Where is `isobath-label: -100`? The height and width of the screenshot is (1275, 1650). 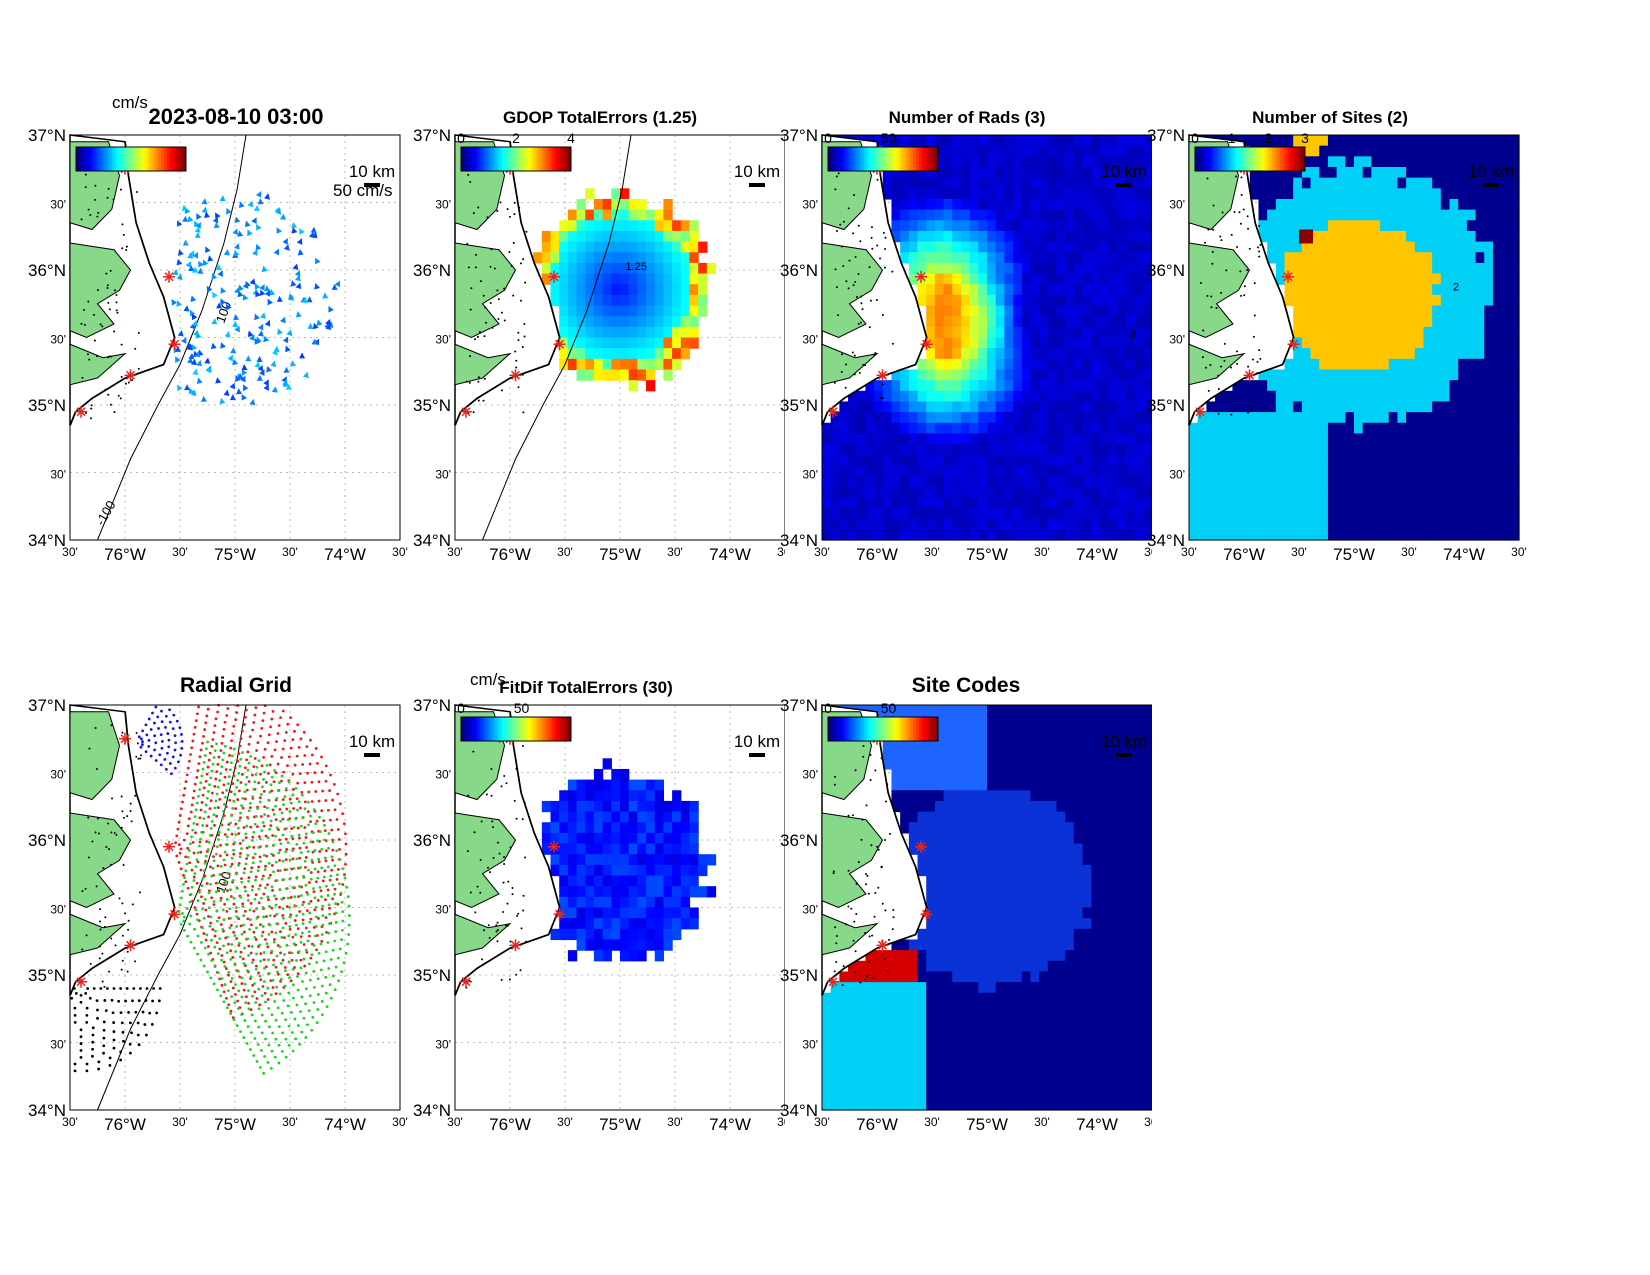 isobath-label: -100 is located at coordinates (106, 513).